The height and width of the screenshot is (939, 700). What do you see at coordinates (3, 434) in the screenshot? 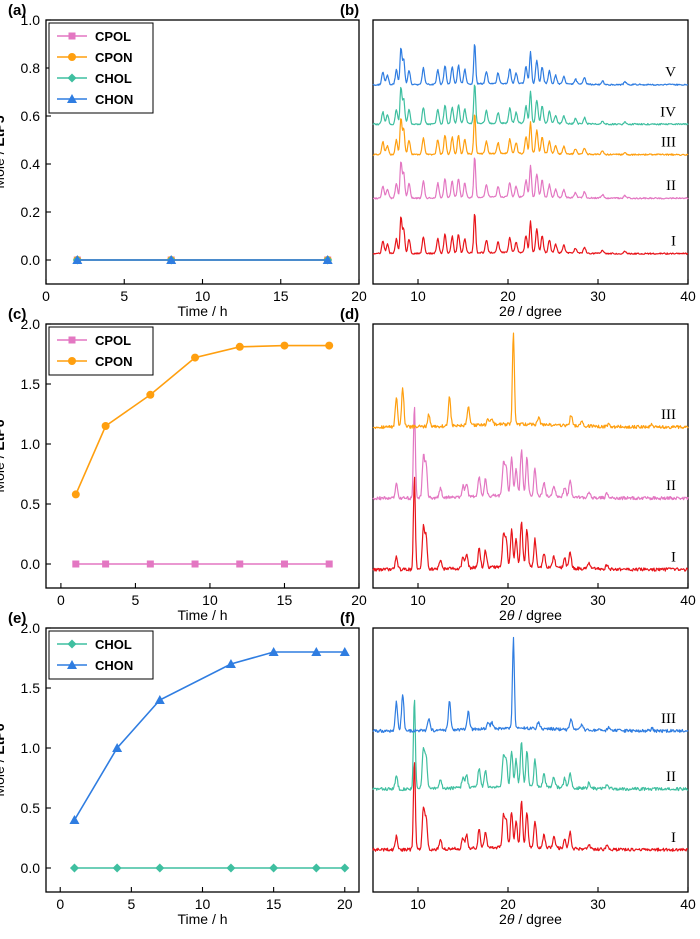
I see `y-axis-label-compound: EtP6` at bounding box center [3, 434].